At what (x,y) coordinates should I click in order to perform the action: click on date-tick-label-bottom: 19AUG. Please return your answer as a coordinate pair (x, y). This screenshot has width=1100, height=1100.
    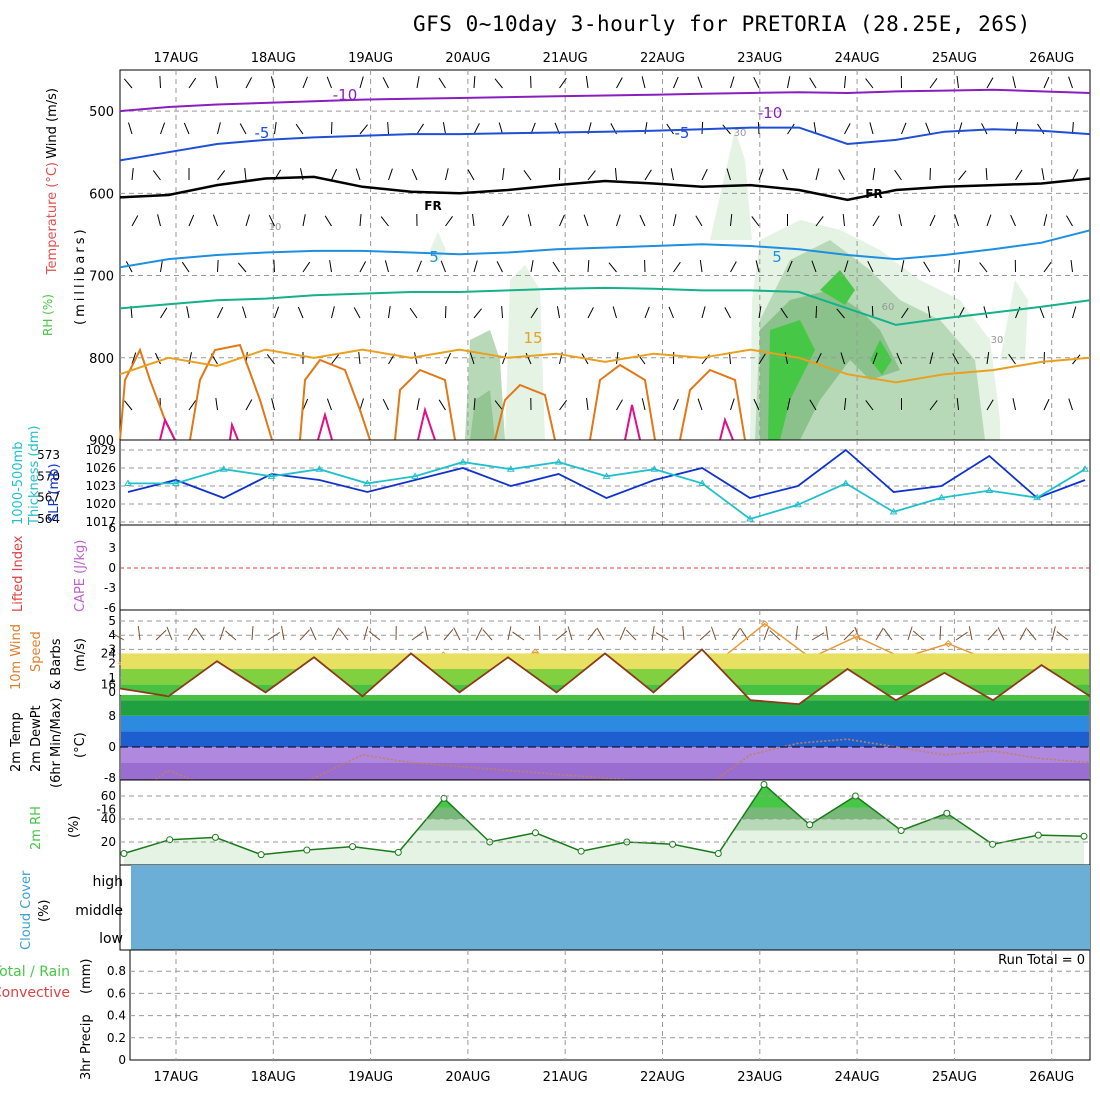
    Looking at the image, I should click on (370, 1077).